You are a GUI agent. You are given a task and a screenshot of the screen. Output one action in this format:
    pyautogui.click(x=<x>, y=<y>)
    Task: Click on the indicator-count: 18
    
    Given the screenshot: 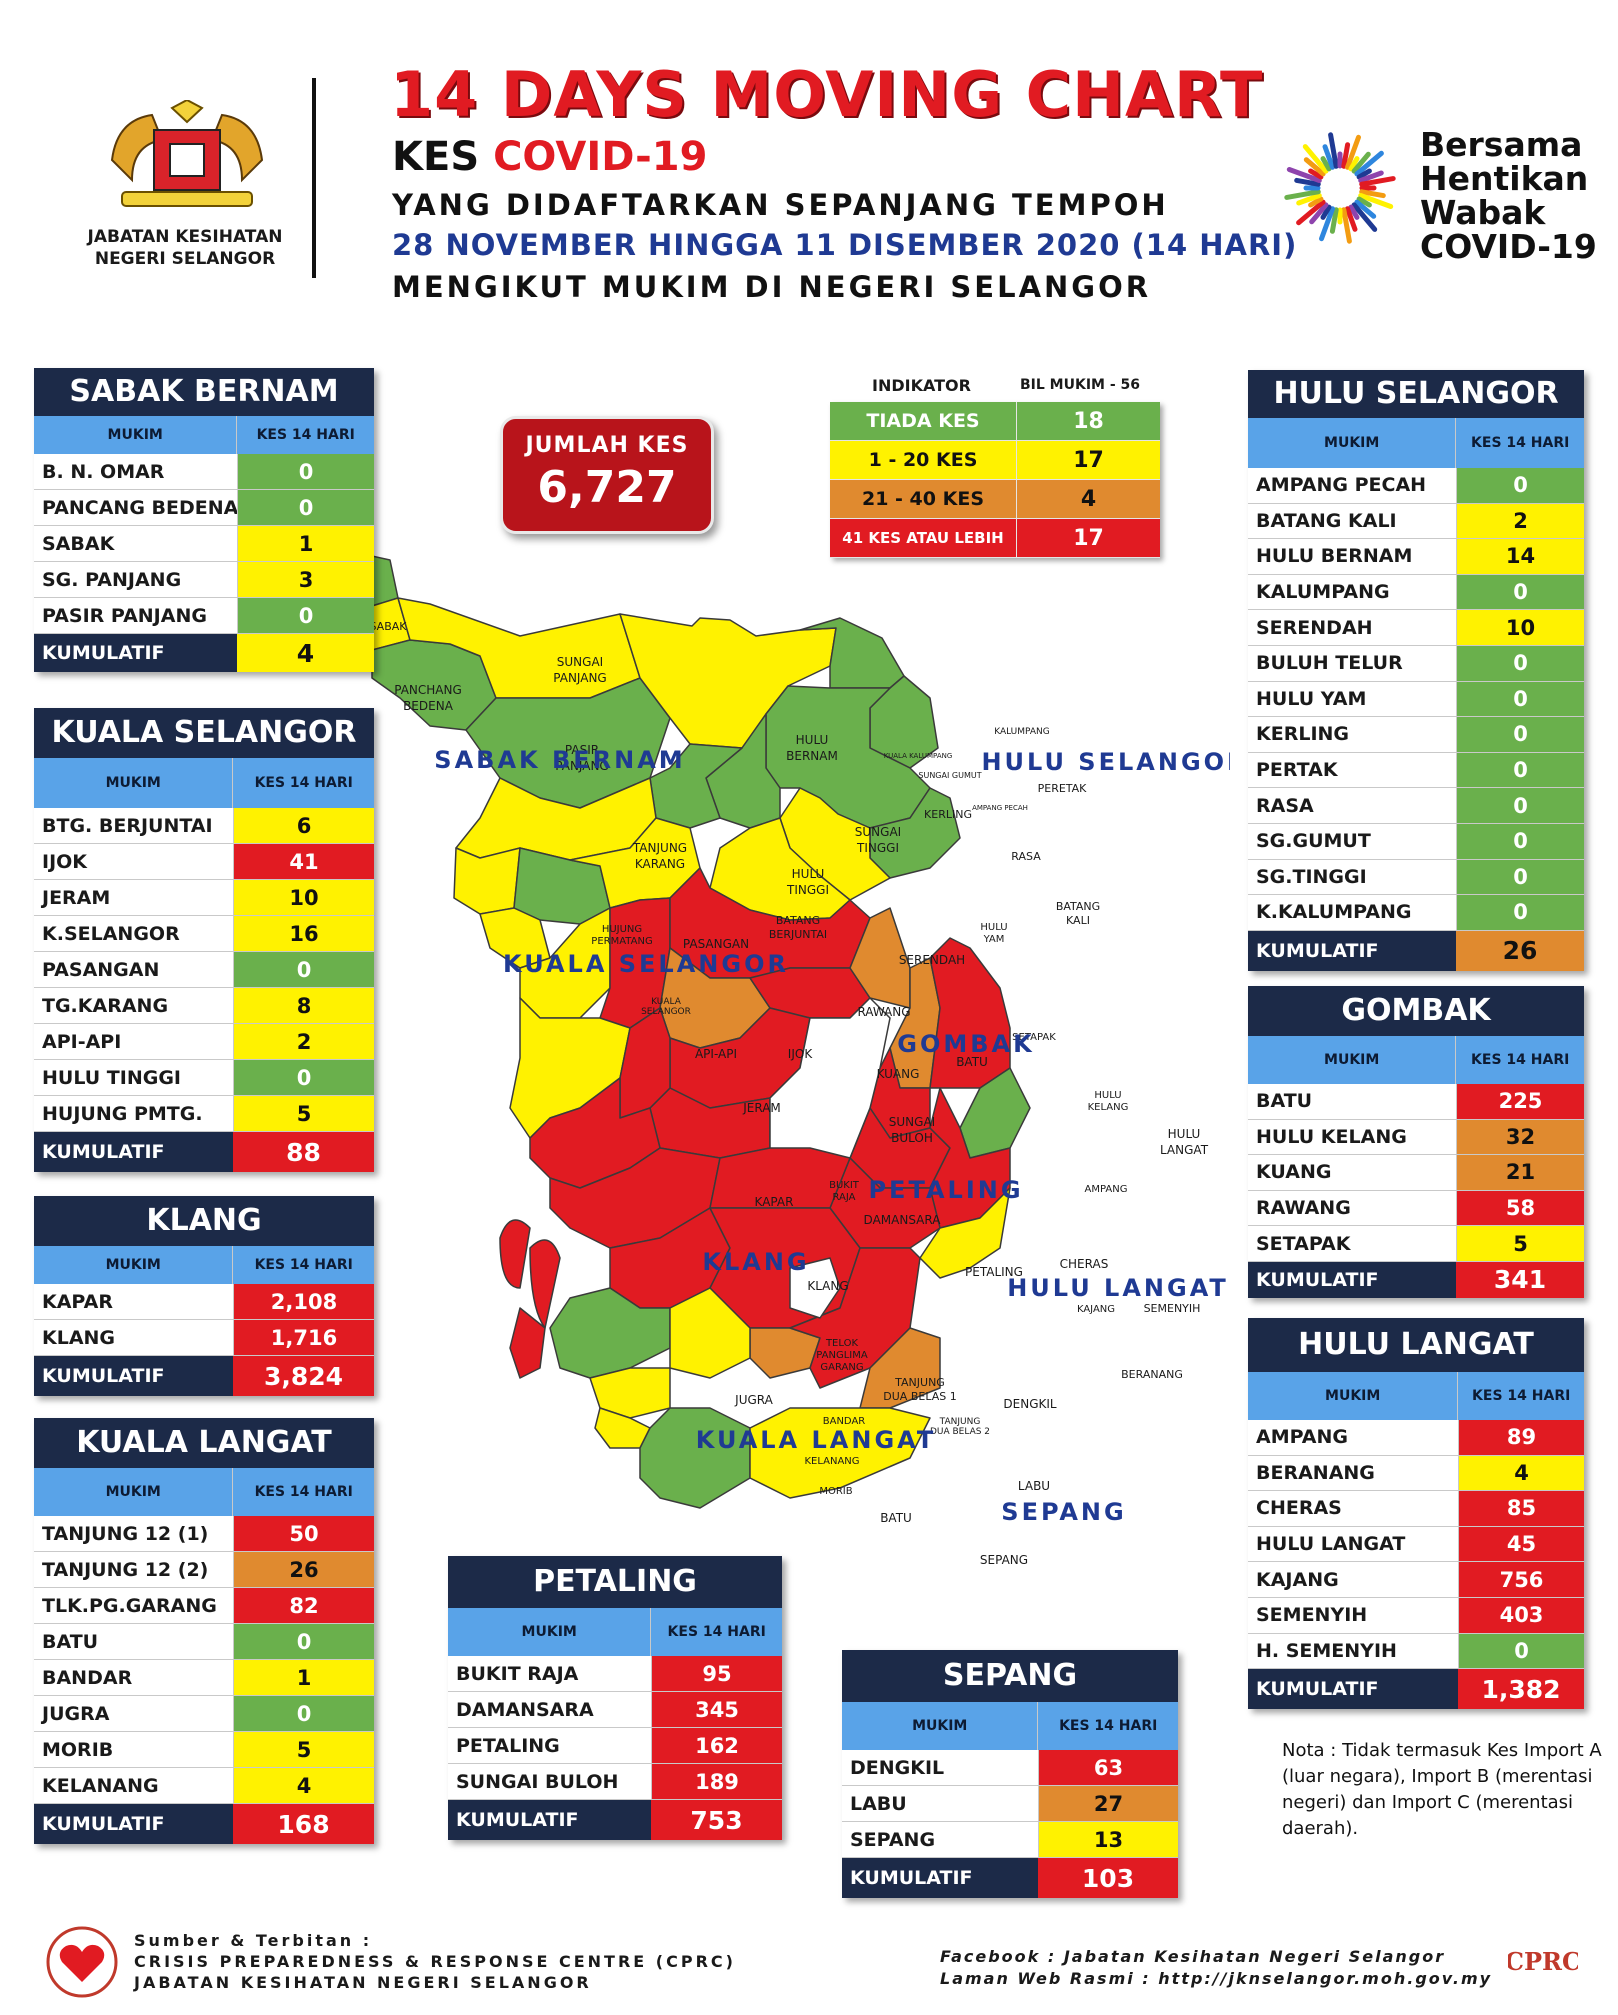 What is the action you would take?
    pyautogui.click(x=1088, y=421)
    